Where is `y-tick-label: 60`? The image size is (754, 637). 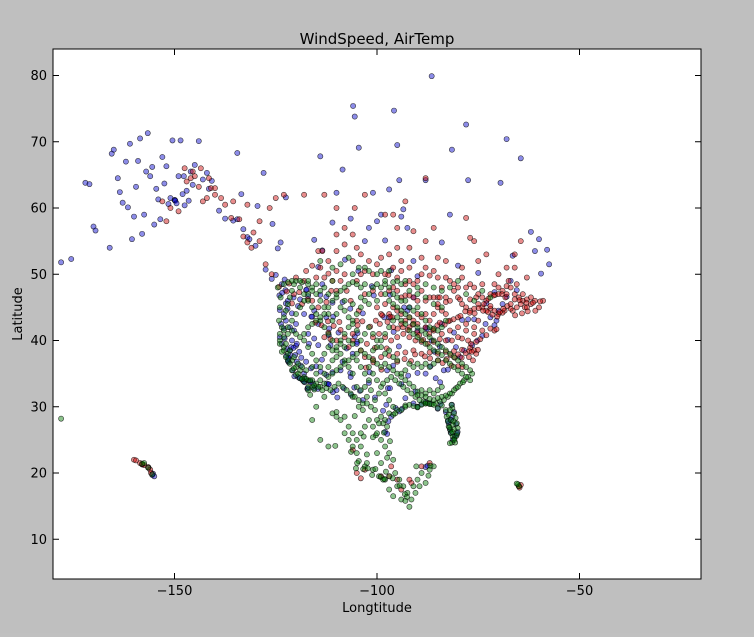
y-tick-label: 60 is located at coordinates (38, 209).